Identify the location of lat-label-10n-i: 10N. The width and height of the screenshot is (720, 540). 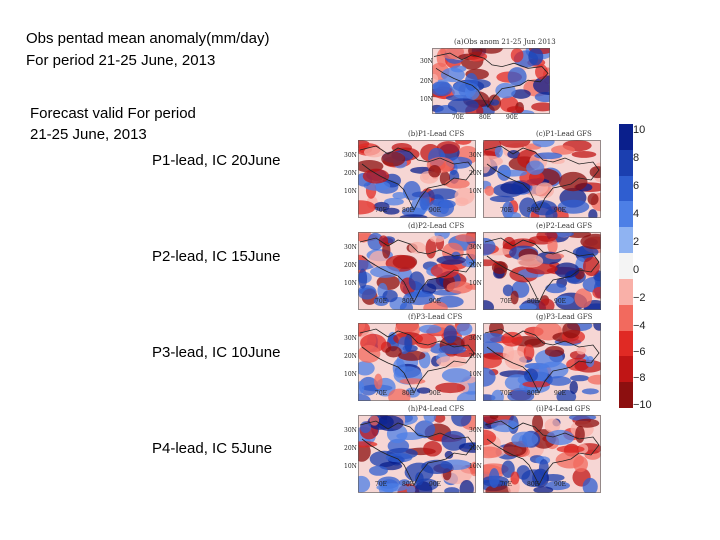
(475, 466).